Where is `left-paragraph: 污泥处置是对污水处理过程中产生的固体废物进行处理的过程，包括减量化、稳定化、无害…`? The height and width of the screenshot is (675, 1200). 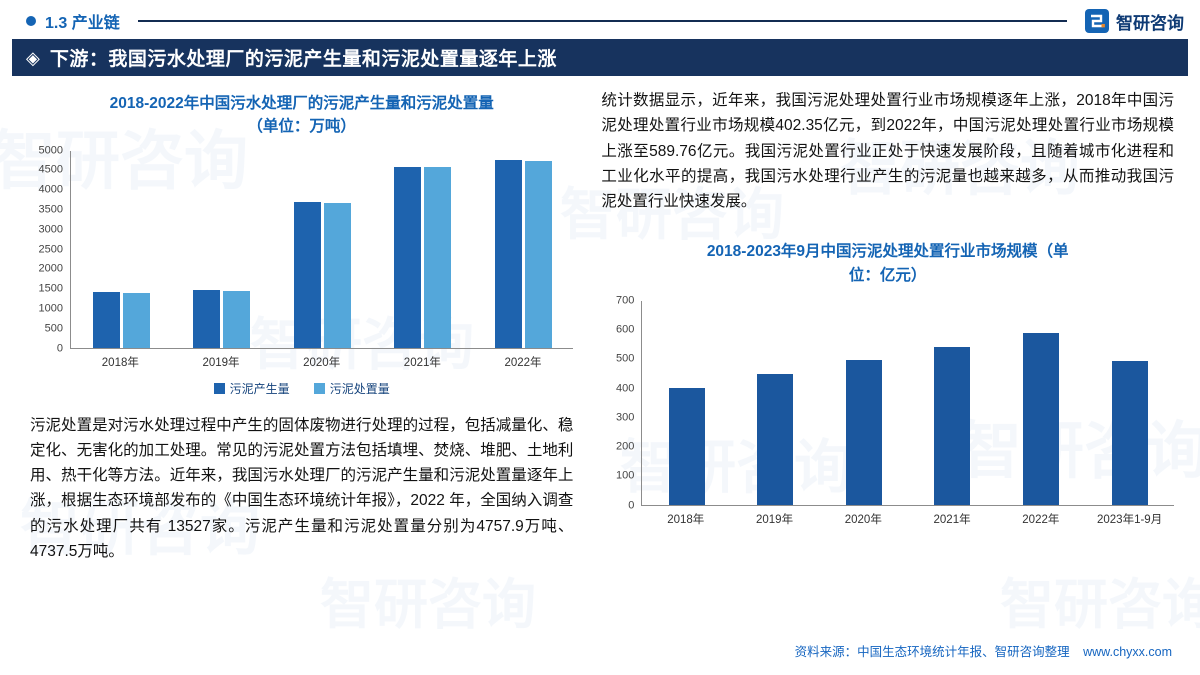 left-paragraph: 污泥处置是对污水处理过程中产生的固体废物进行处理的过程，包括减量化、稳定化、无害… is located at coordinates (302, 488).